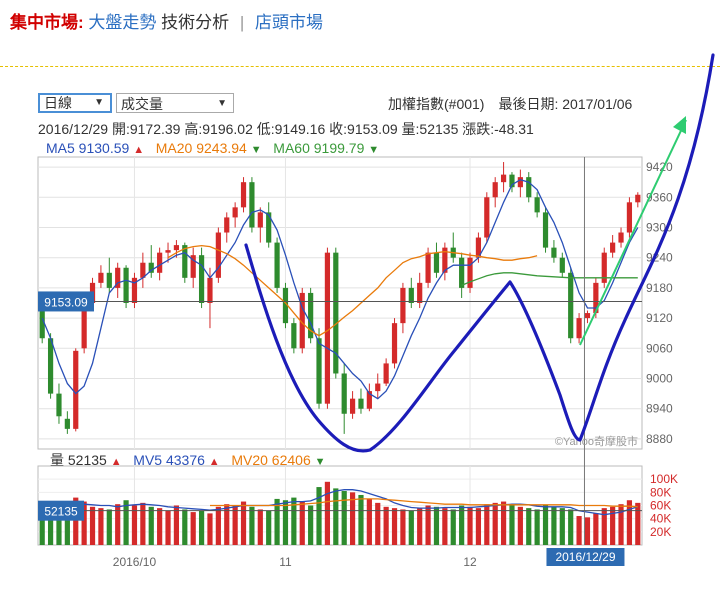 Image resolution: width=720 pixels, height=593 pixels. Describe the element at coordinates (271, 460) in the screenshot. I see `mv20-label: MV20 62406` at that location.